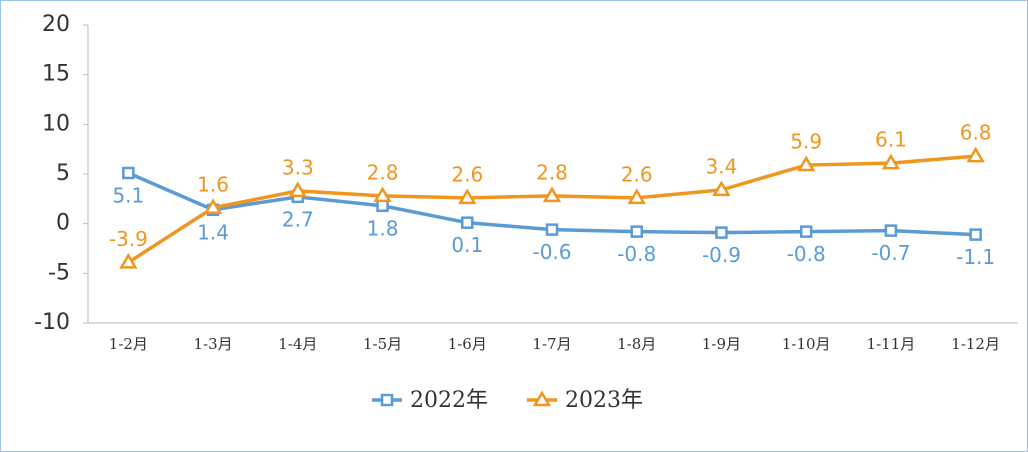 The image size is (1028, 452). Describe the element at coordinates (806, 344) in the screenshot. I see `x-tick-label: 1-10月` at that location.